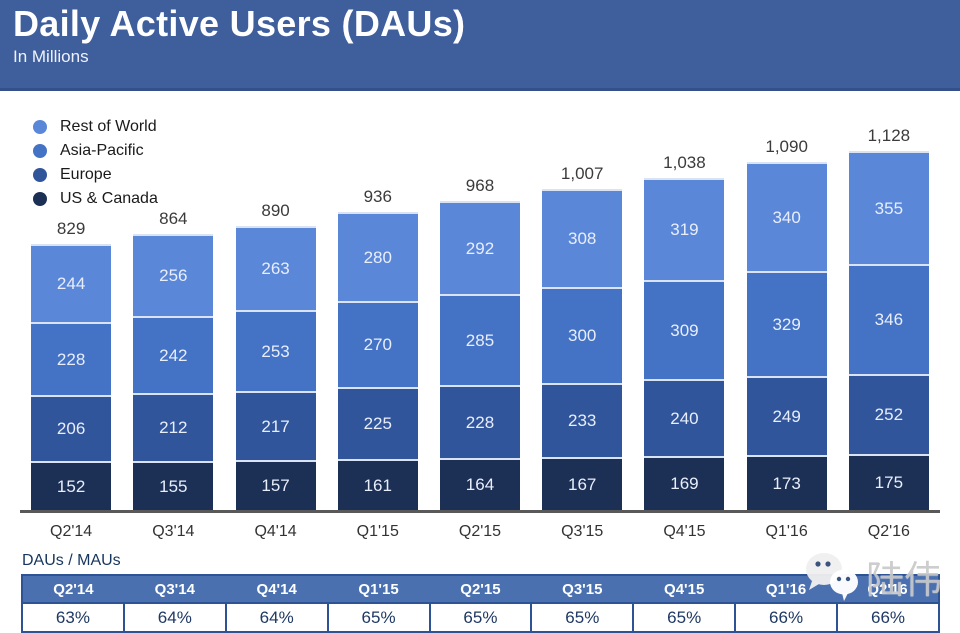  Describe the element at coordinates (73, 617) in the screenshot. I see `table-value-cell: 63%` at that location.